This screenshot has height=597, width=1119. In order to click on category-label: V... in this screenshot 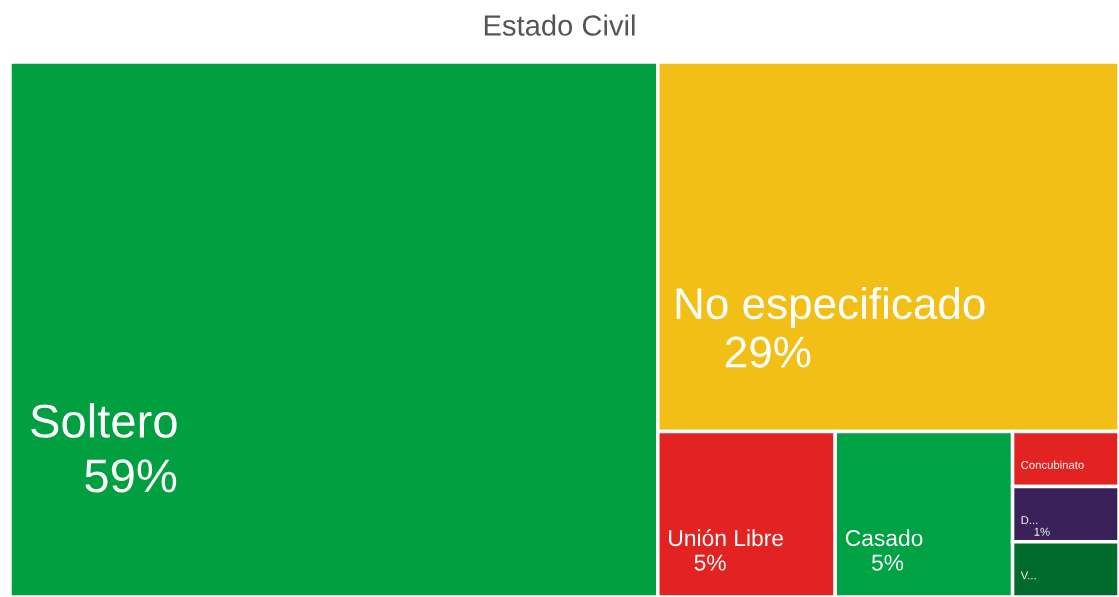, I will do `click(1028, 575)`.